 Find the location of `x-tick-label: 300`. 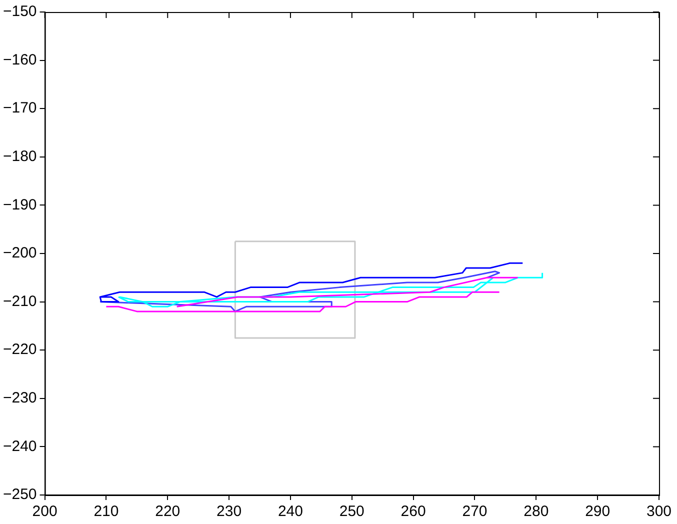

x-tick-label: 300 is located at coordinates (659, 511).